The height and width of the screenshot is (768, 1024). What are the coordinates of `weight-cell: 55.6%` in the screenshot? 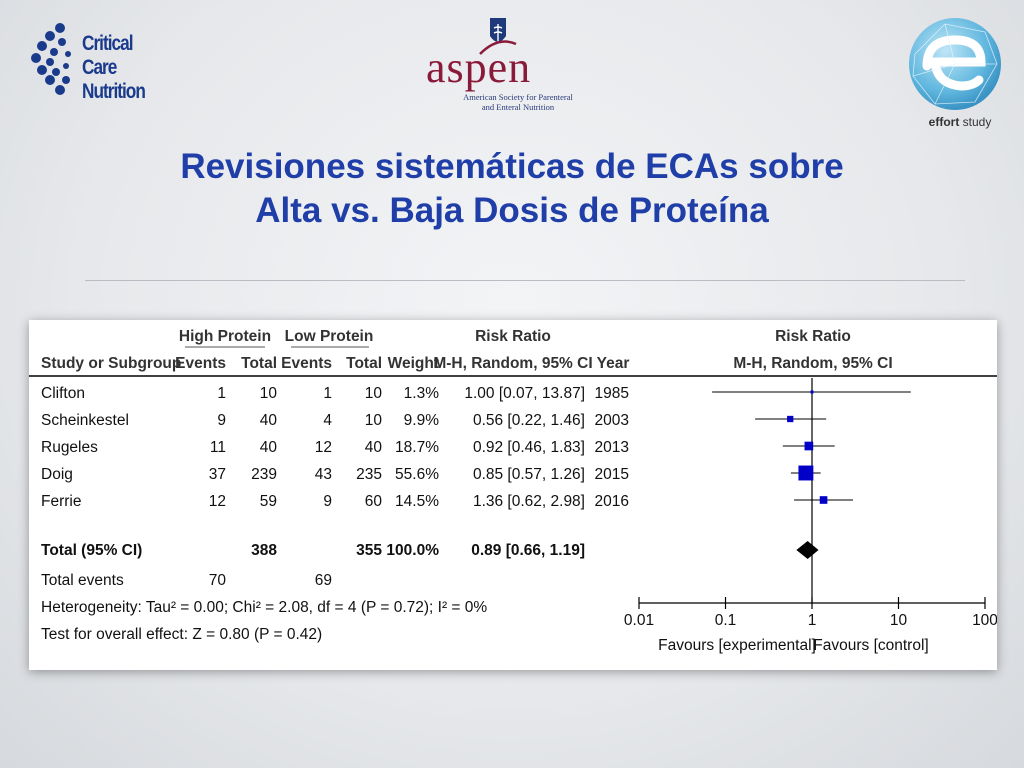 It's located at (417, 474).